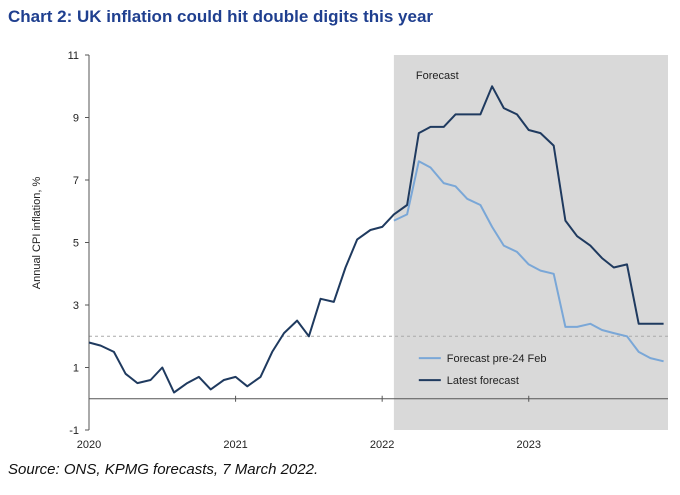 This screenshot has width=680, height=495. Describe the element at coordinates (235, 445) in the screenshot. I see `x-tick-label: 2021` at that location.